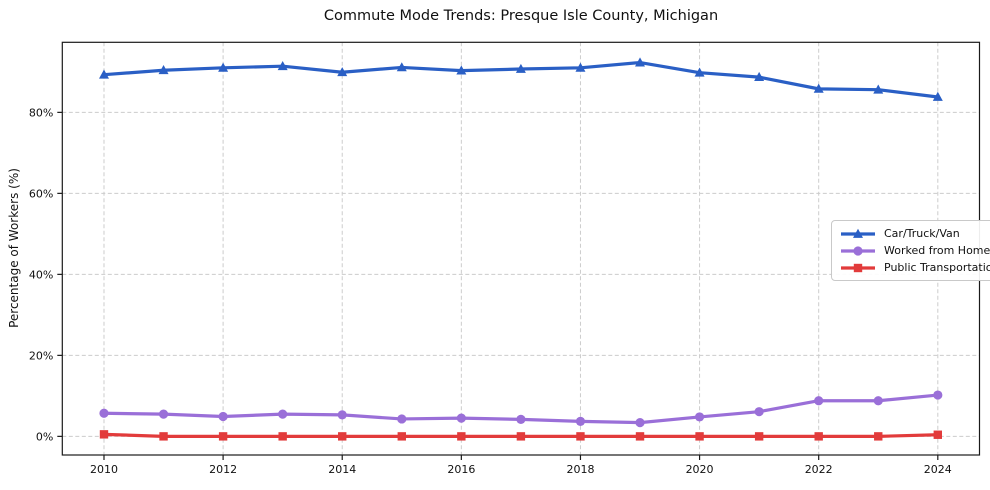  What do you see at coordinates (104, 469) in the screenshot?
I see `x-tick-label: 2010` at bounding box center [104, 469].